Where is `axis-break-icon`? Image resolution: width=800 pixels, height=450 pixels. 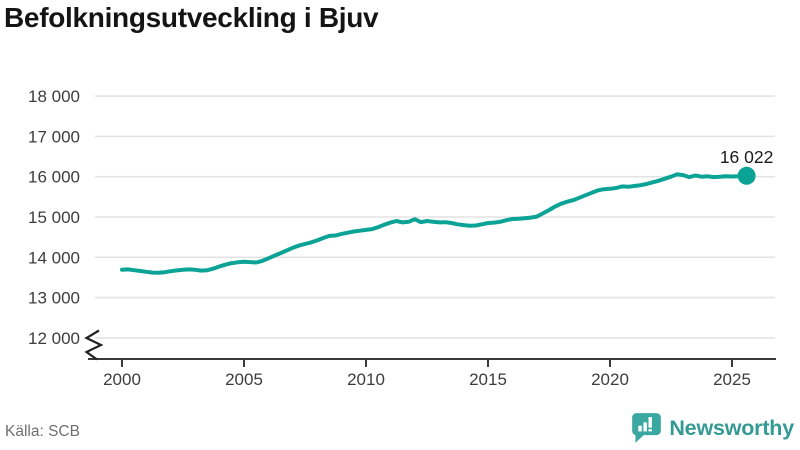
axis-break-icon is located at coordinates (94, 345).